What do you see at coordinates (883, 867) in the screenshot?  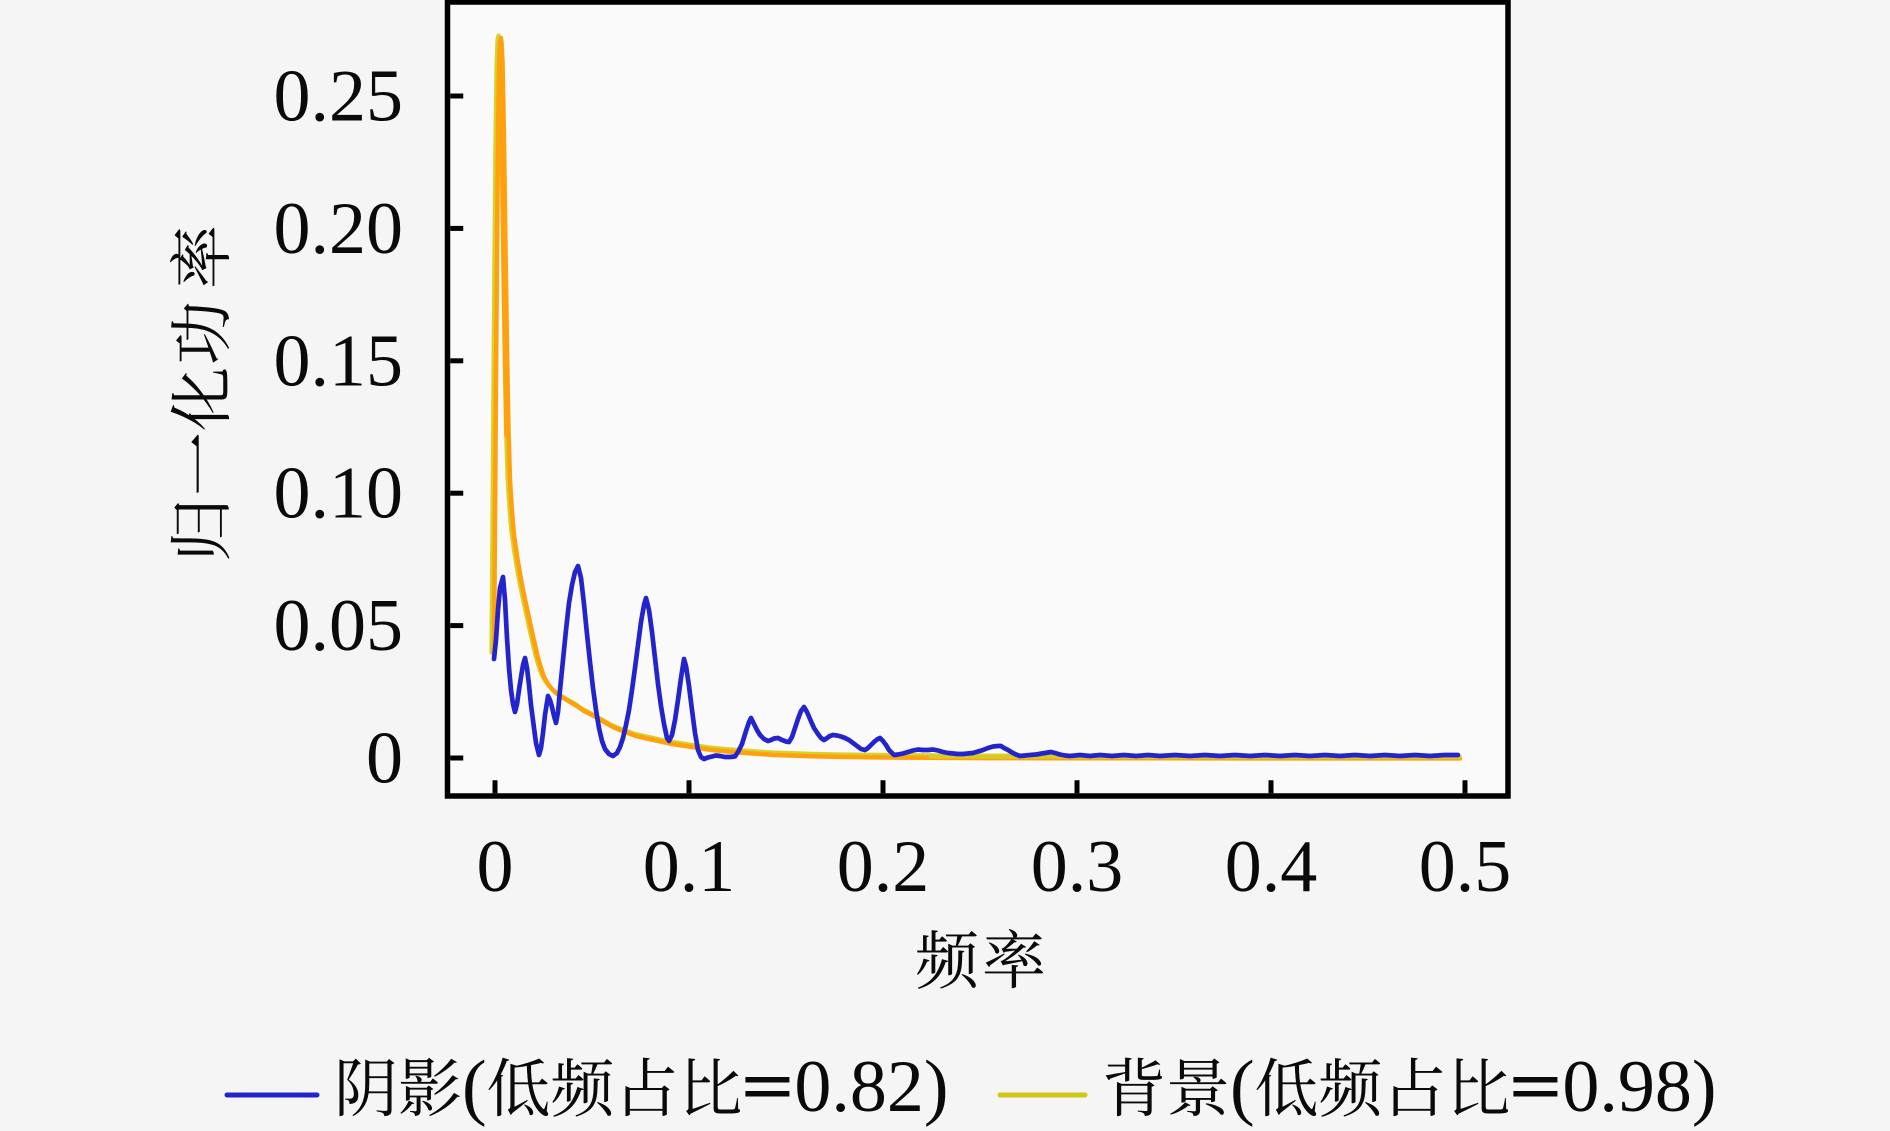 I see `svg-text: 0.2` at bounding box center [883, 867].